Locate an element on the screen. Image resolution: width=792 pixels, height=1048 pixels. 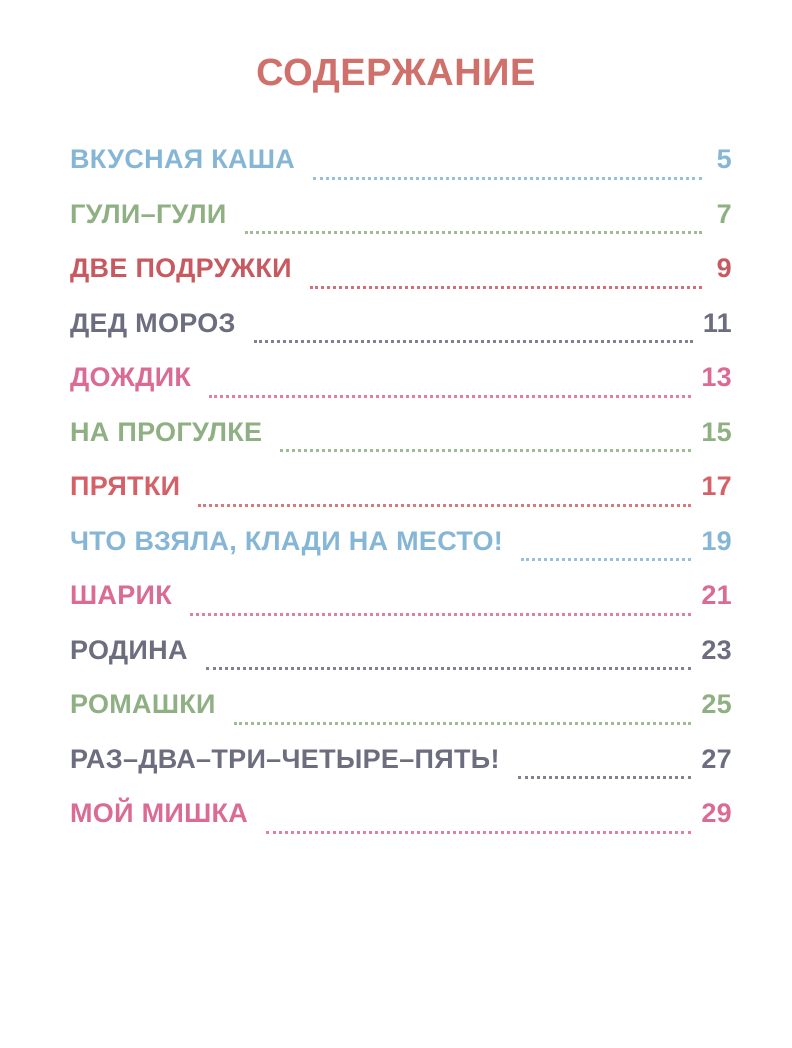
toc-entry-title: ЧТО ВЗЯЛА, КЛАДИ НА МЕСТО! is located at coordinates (287, 540).